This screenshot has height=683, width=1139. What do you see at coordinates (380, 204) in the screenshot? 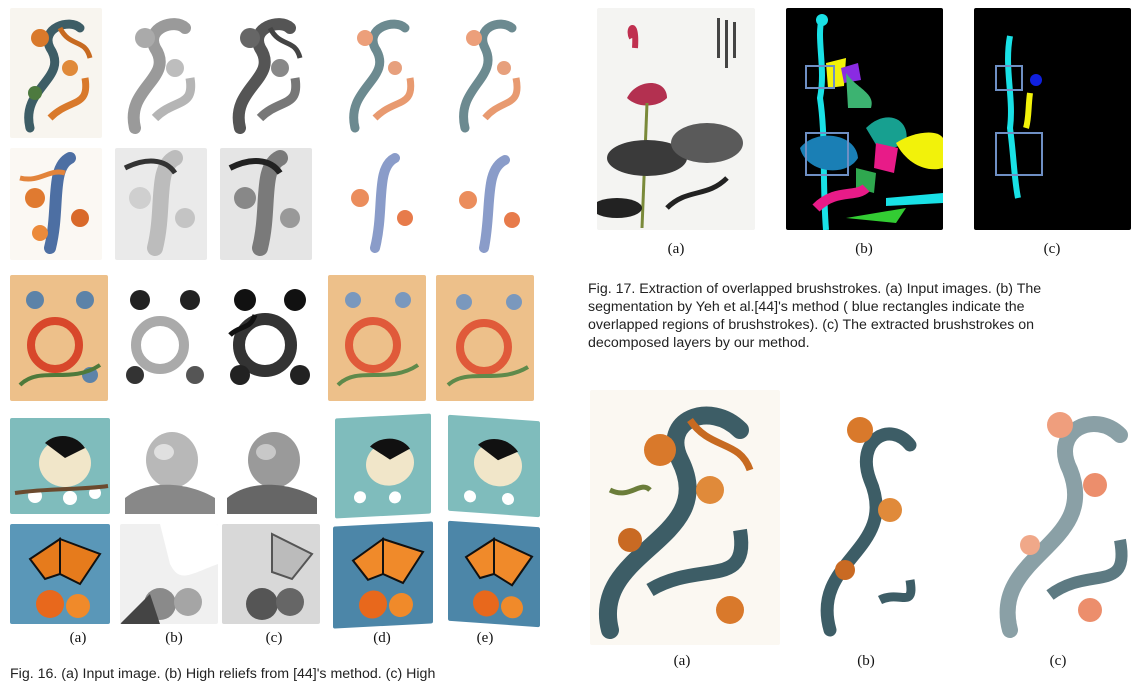
I see `fig16-r2-d-result` at bounding box center [380, 204].